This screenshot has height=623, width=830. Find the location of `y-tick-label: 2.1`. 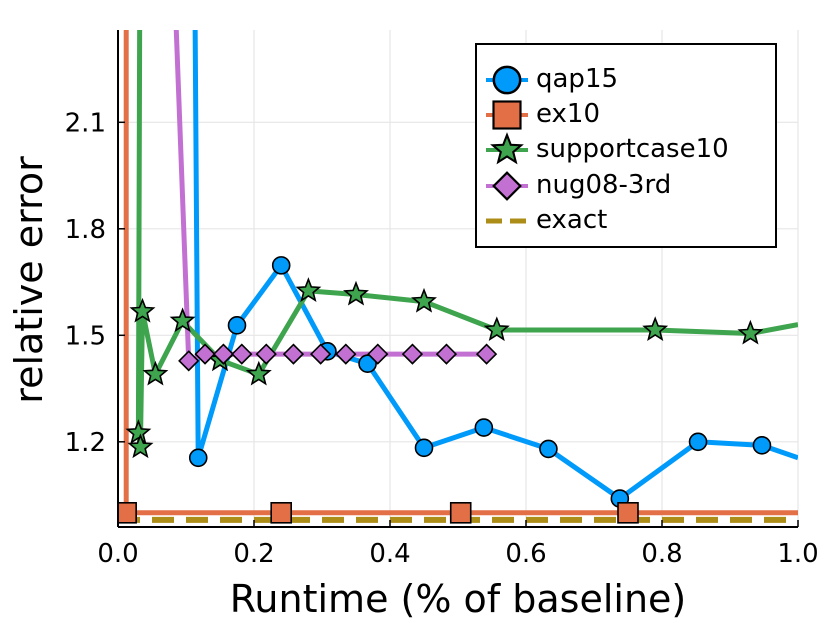

y-tick-label: 2.1 is located at coordinates (85, 123).